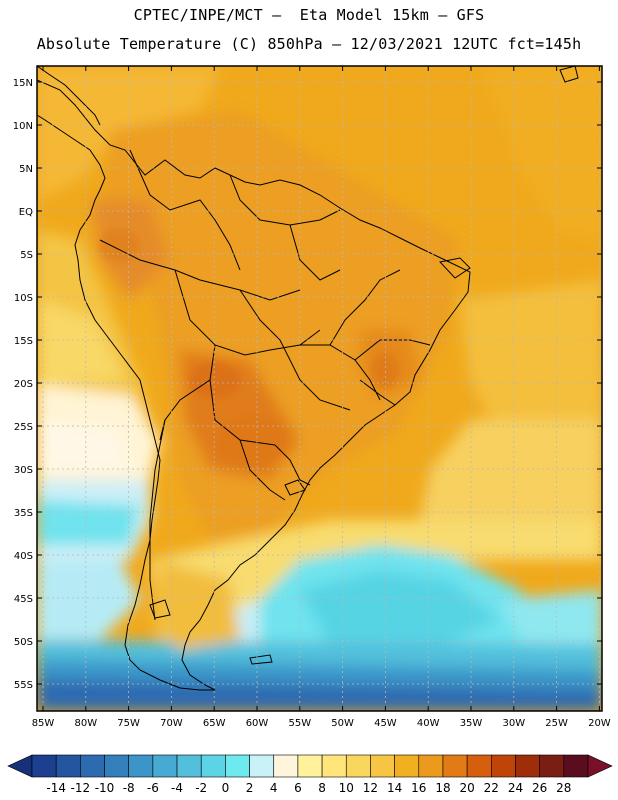  Describe the element at coordinates (23, 556) in the screenshot. I see `lat-label: 40S` at that location.